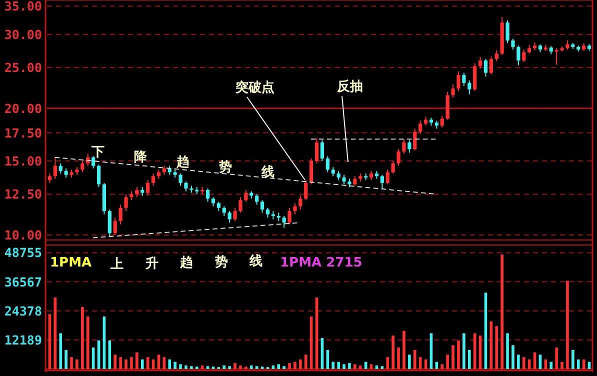 Image resolution: width=597 pixels, height=376 pixels. What do you see at coordinates (23, 68) in the screenshot?
I see `y-tick-label: 25.00` at bounding box center [23, 68].